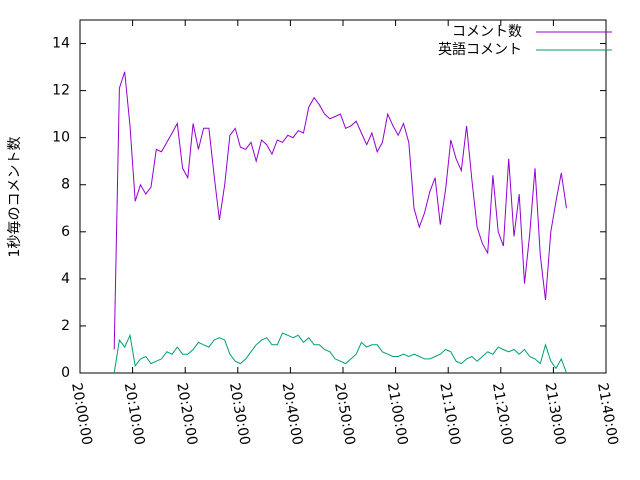 The image size is (640, 480). I want to click on y-tick-label: 14, so click(61, 44).